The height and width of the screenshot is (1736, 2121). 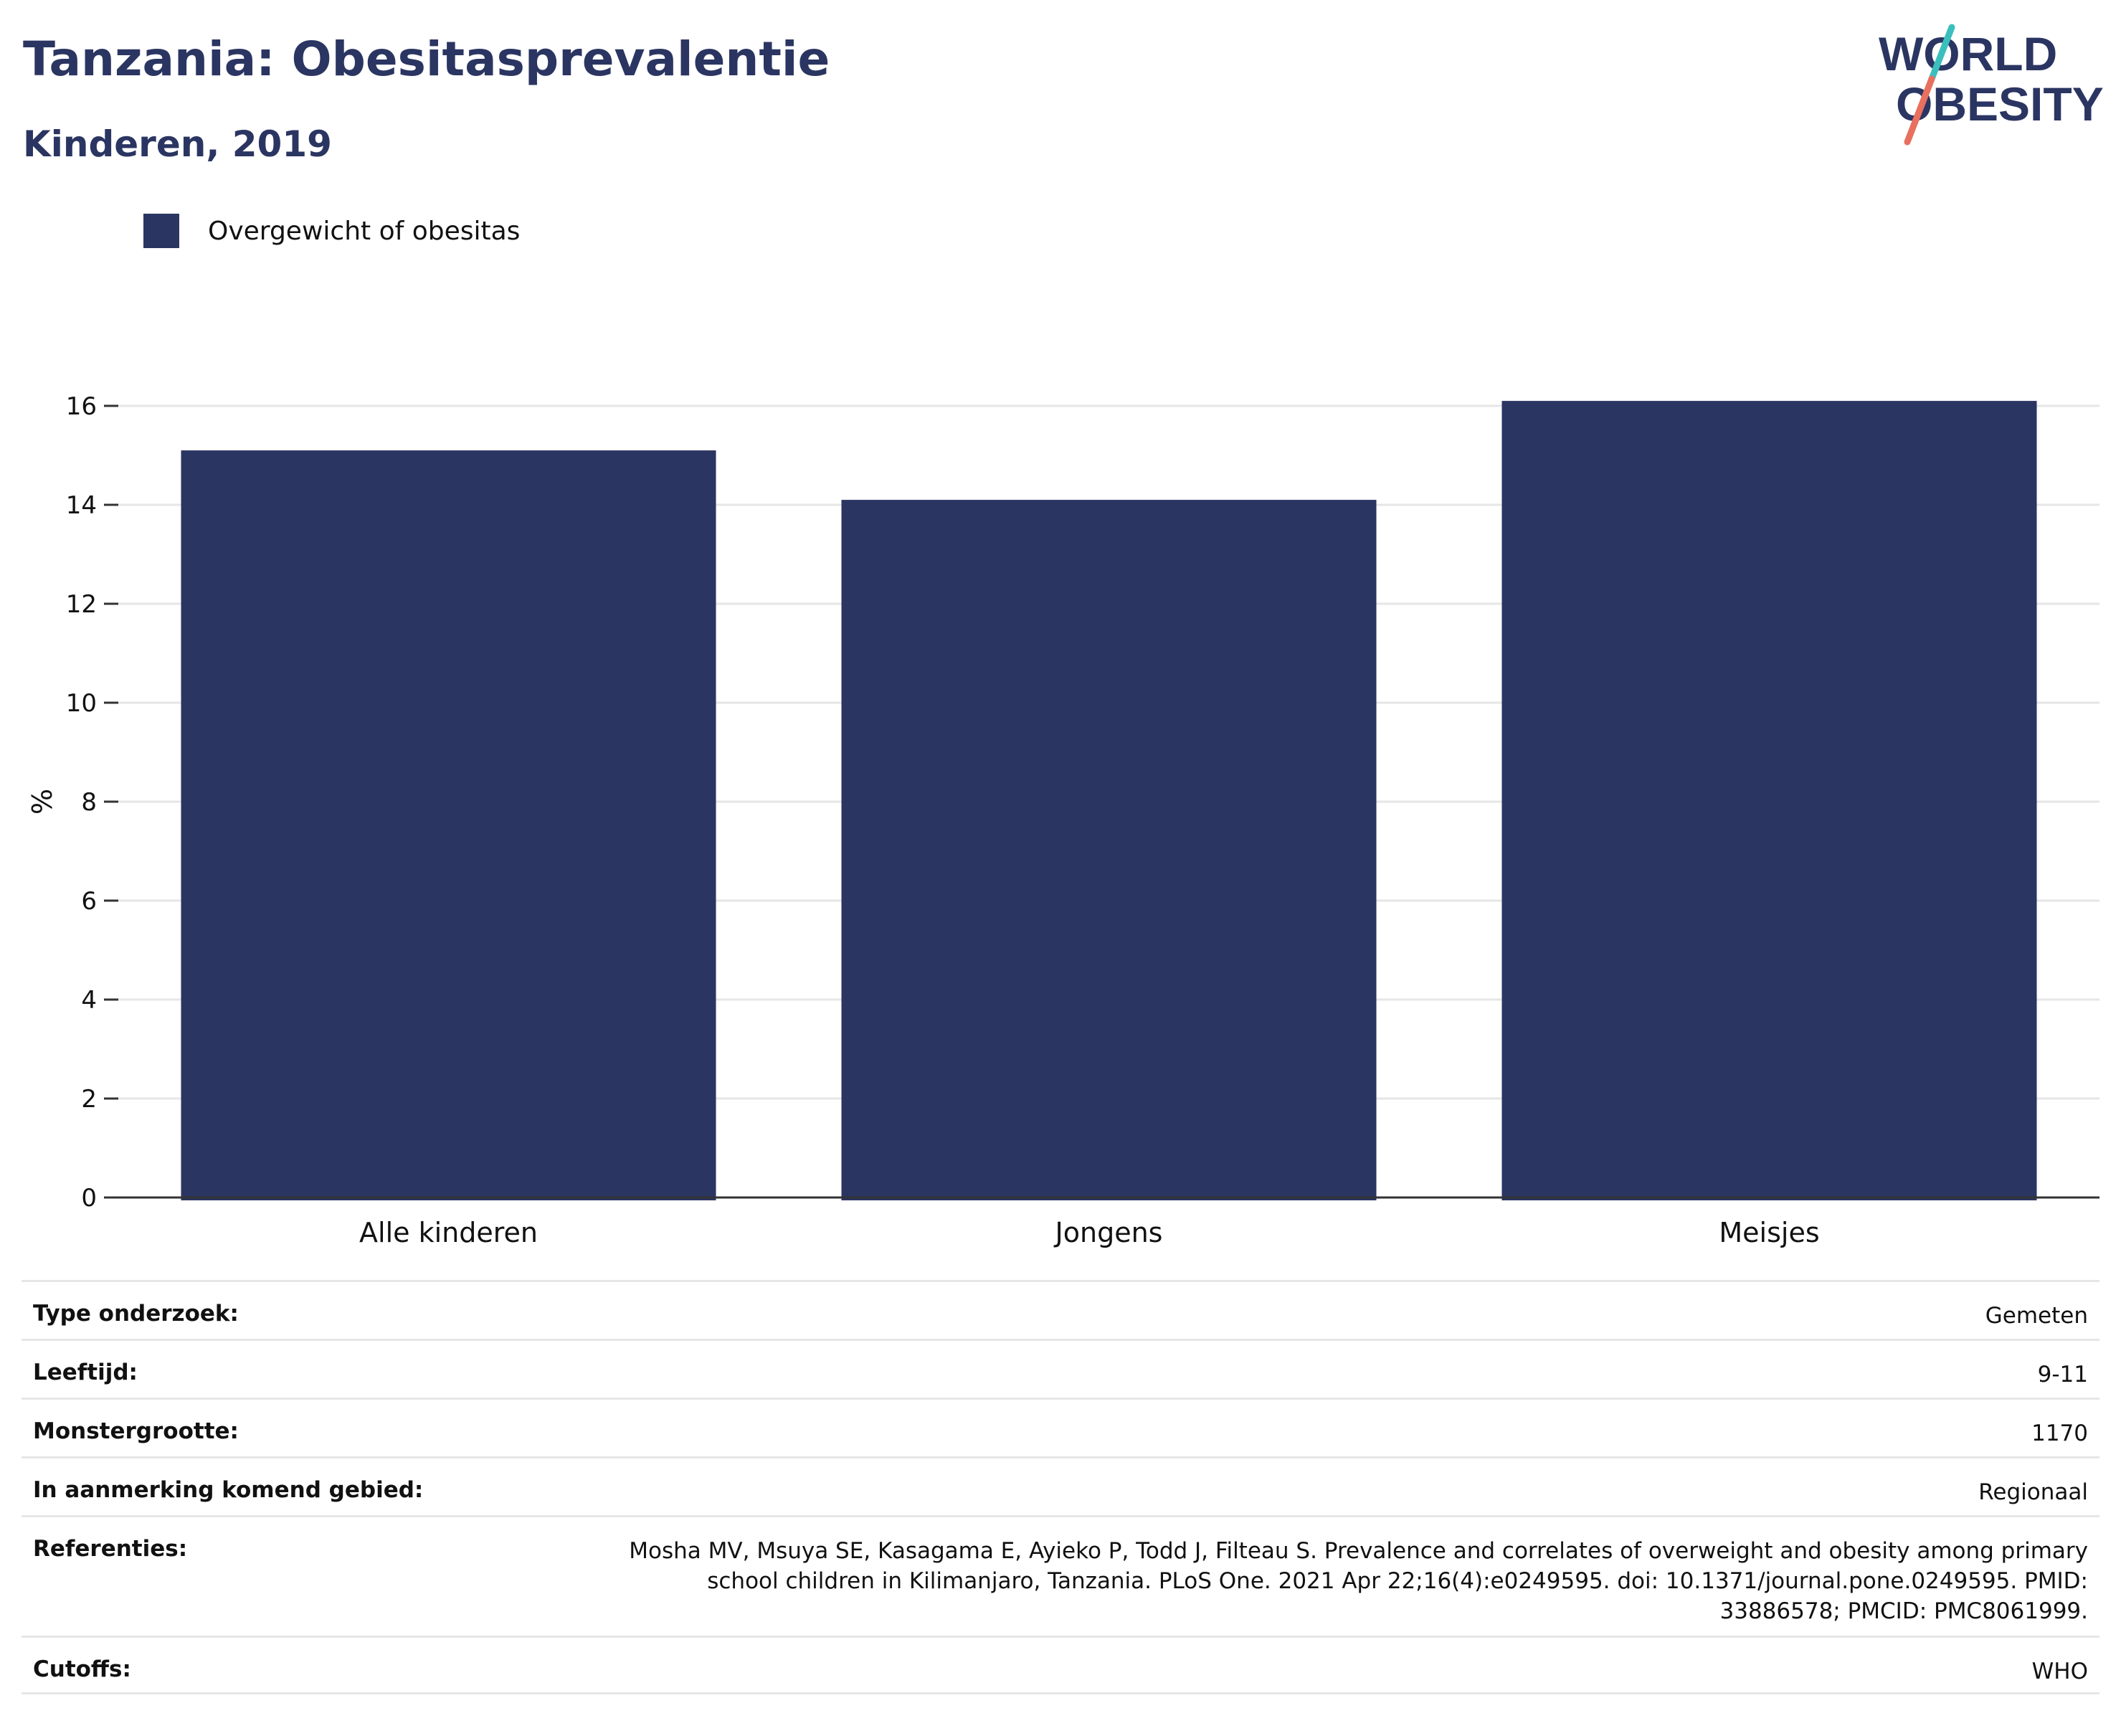 What do you see at coordinates (1108, 1232) in the screenshot?
I see `x-tick-label: Jongens` at bounding box center [1108, 1232].